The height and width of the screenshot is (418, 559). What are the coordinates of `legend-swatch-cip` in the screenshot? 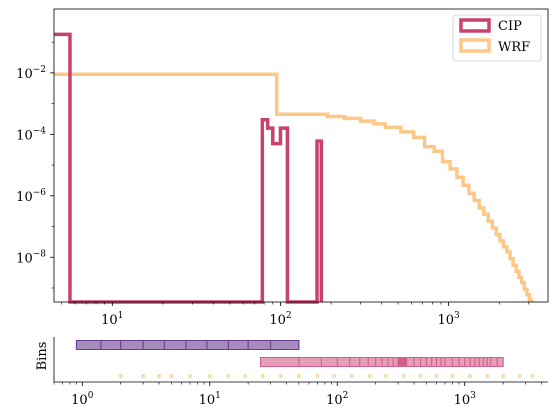 It's located at (475, 25).